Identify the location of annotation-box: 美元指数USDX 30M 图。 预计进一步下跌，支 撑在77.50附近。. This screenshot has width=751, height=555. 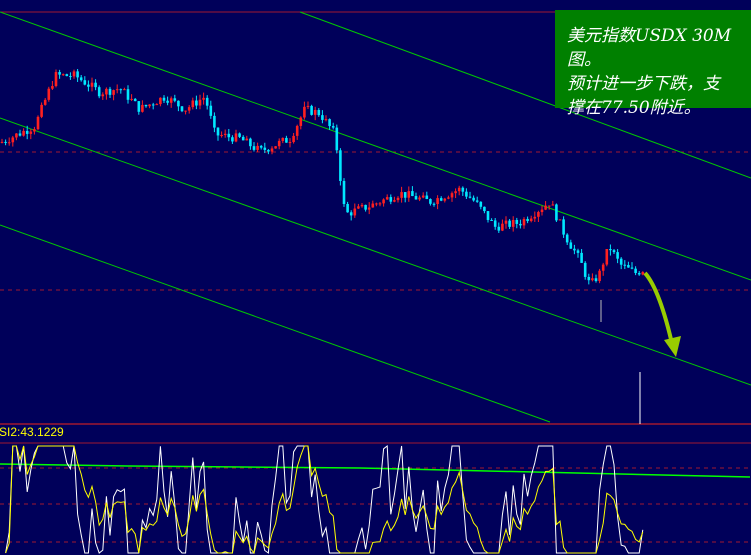
(653, 64).